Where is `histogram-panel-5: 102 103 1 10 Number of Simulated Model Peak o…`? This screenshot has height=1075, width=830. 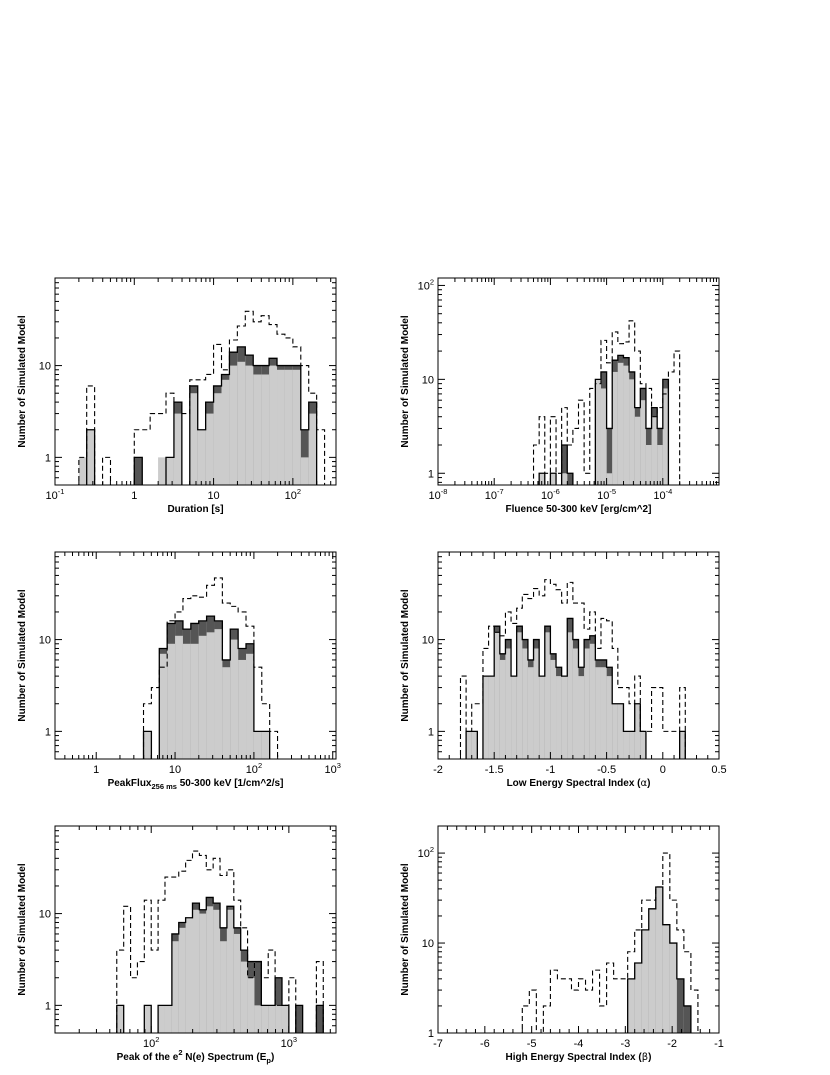 histogram-panel-5: 102 103 1 10 Number of Simulated Model Peak o… is located at coordinates (177, 945).